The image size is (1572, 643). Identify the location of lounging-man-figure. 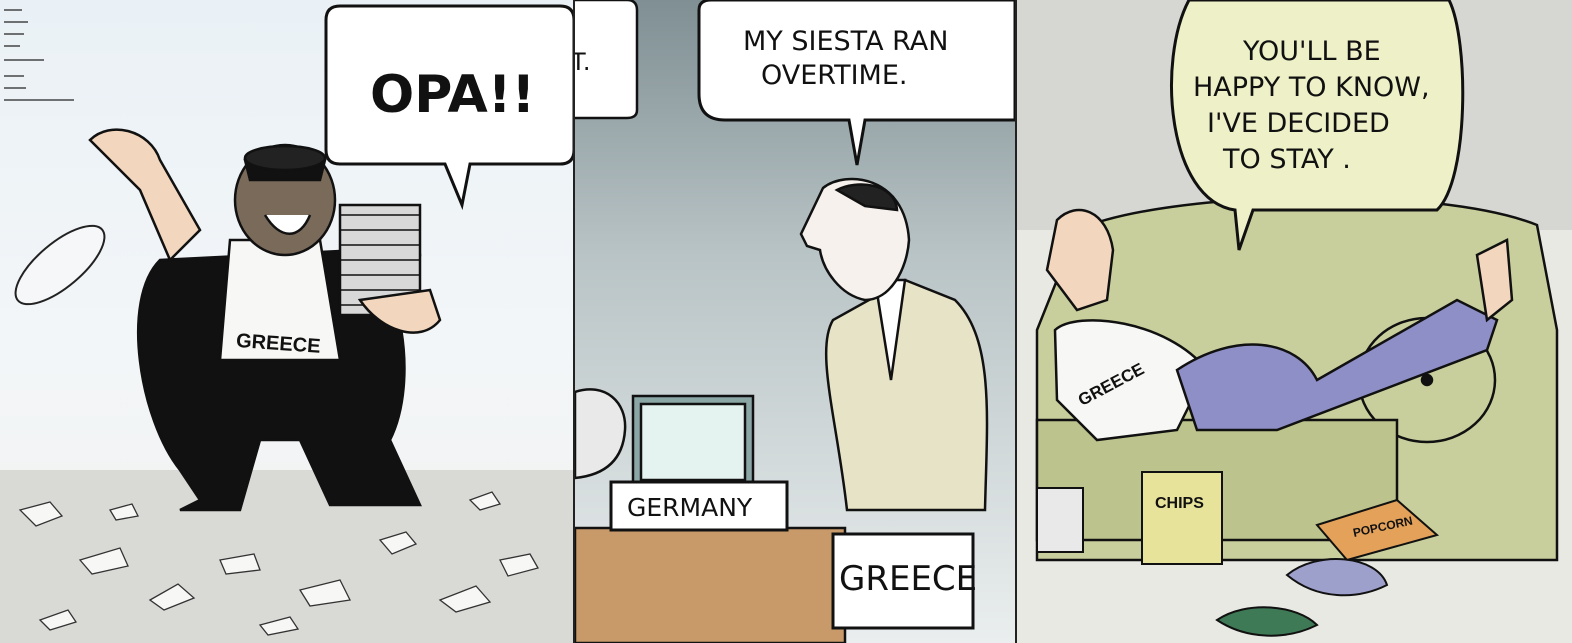
(1279, 325).